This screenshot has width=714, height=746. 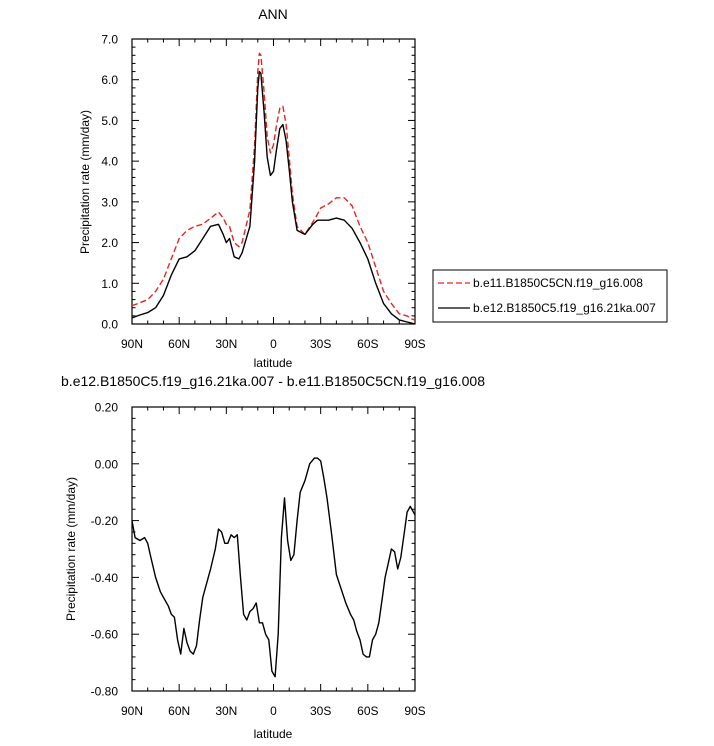 I want to click on legend-label-lgm: b.e12.B1850C5.f19_g16.21ka.007, so click(x=564, y=308).